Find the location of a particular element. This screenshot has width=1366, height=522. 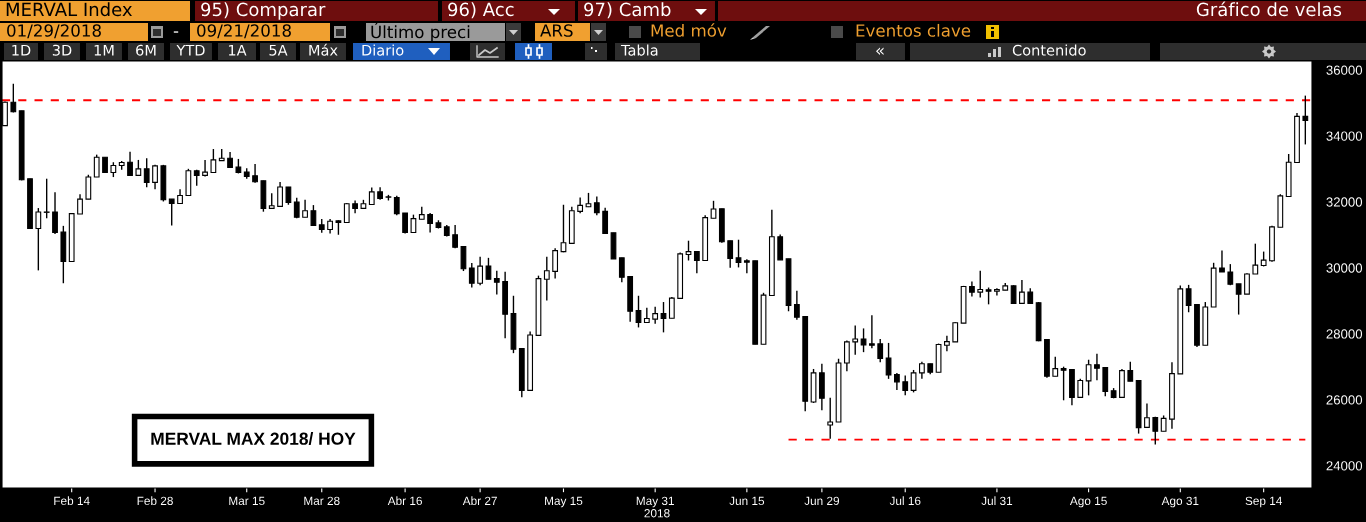

text: Eventos clave is located at coordinates (913, 30).